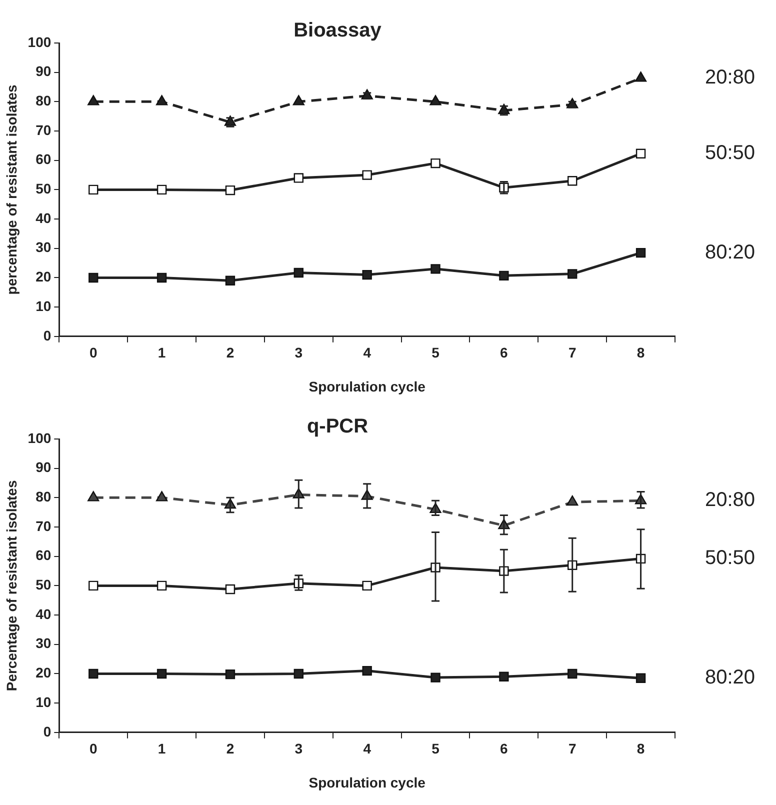 The width and height of the screenshot is (776, 805). Describe the element at coordinates (11, 586) in the screenshot. I see `y-axis-title: Percentage of resistant isolates` at that location.